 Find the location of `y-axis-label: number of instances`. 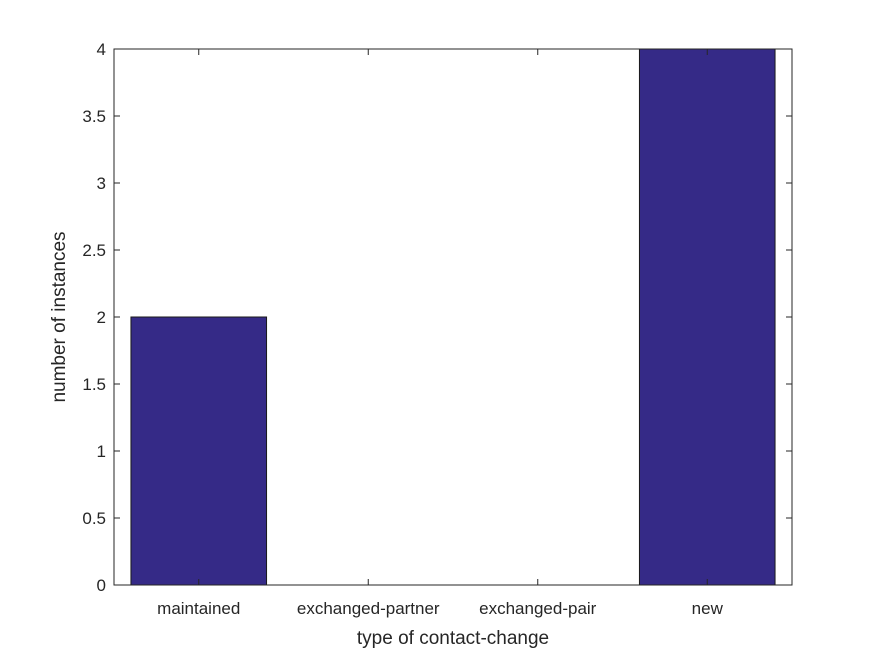

y-axis-label: number of instances is located at coordinates (59, 316).